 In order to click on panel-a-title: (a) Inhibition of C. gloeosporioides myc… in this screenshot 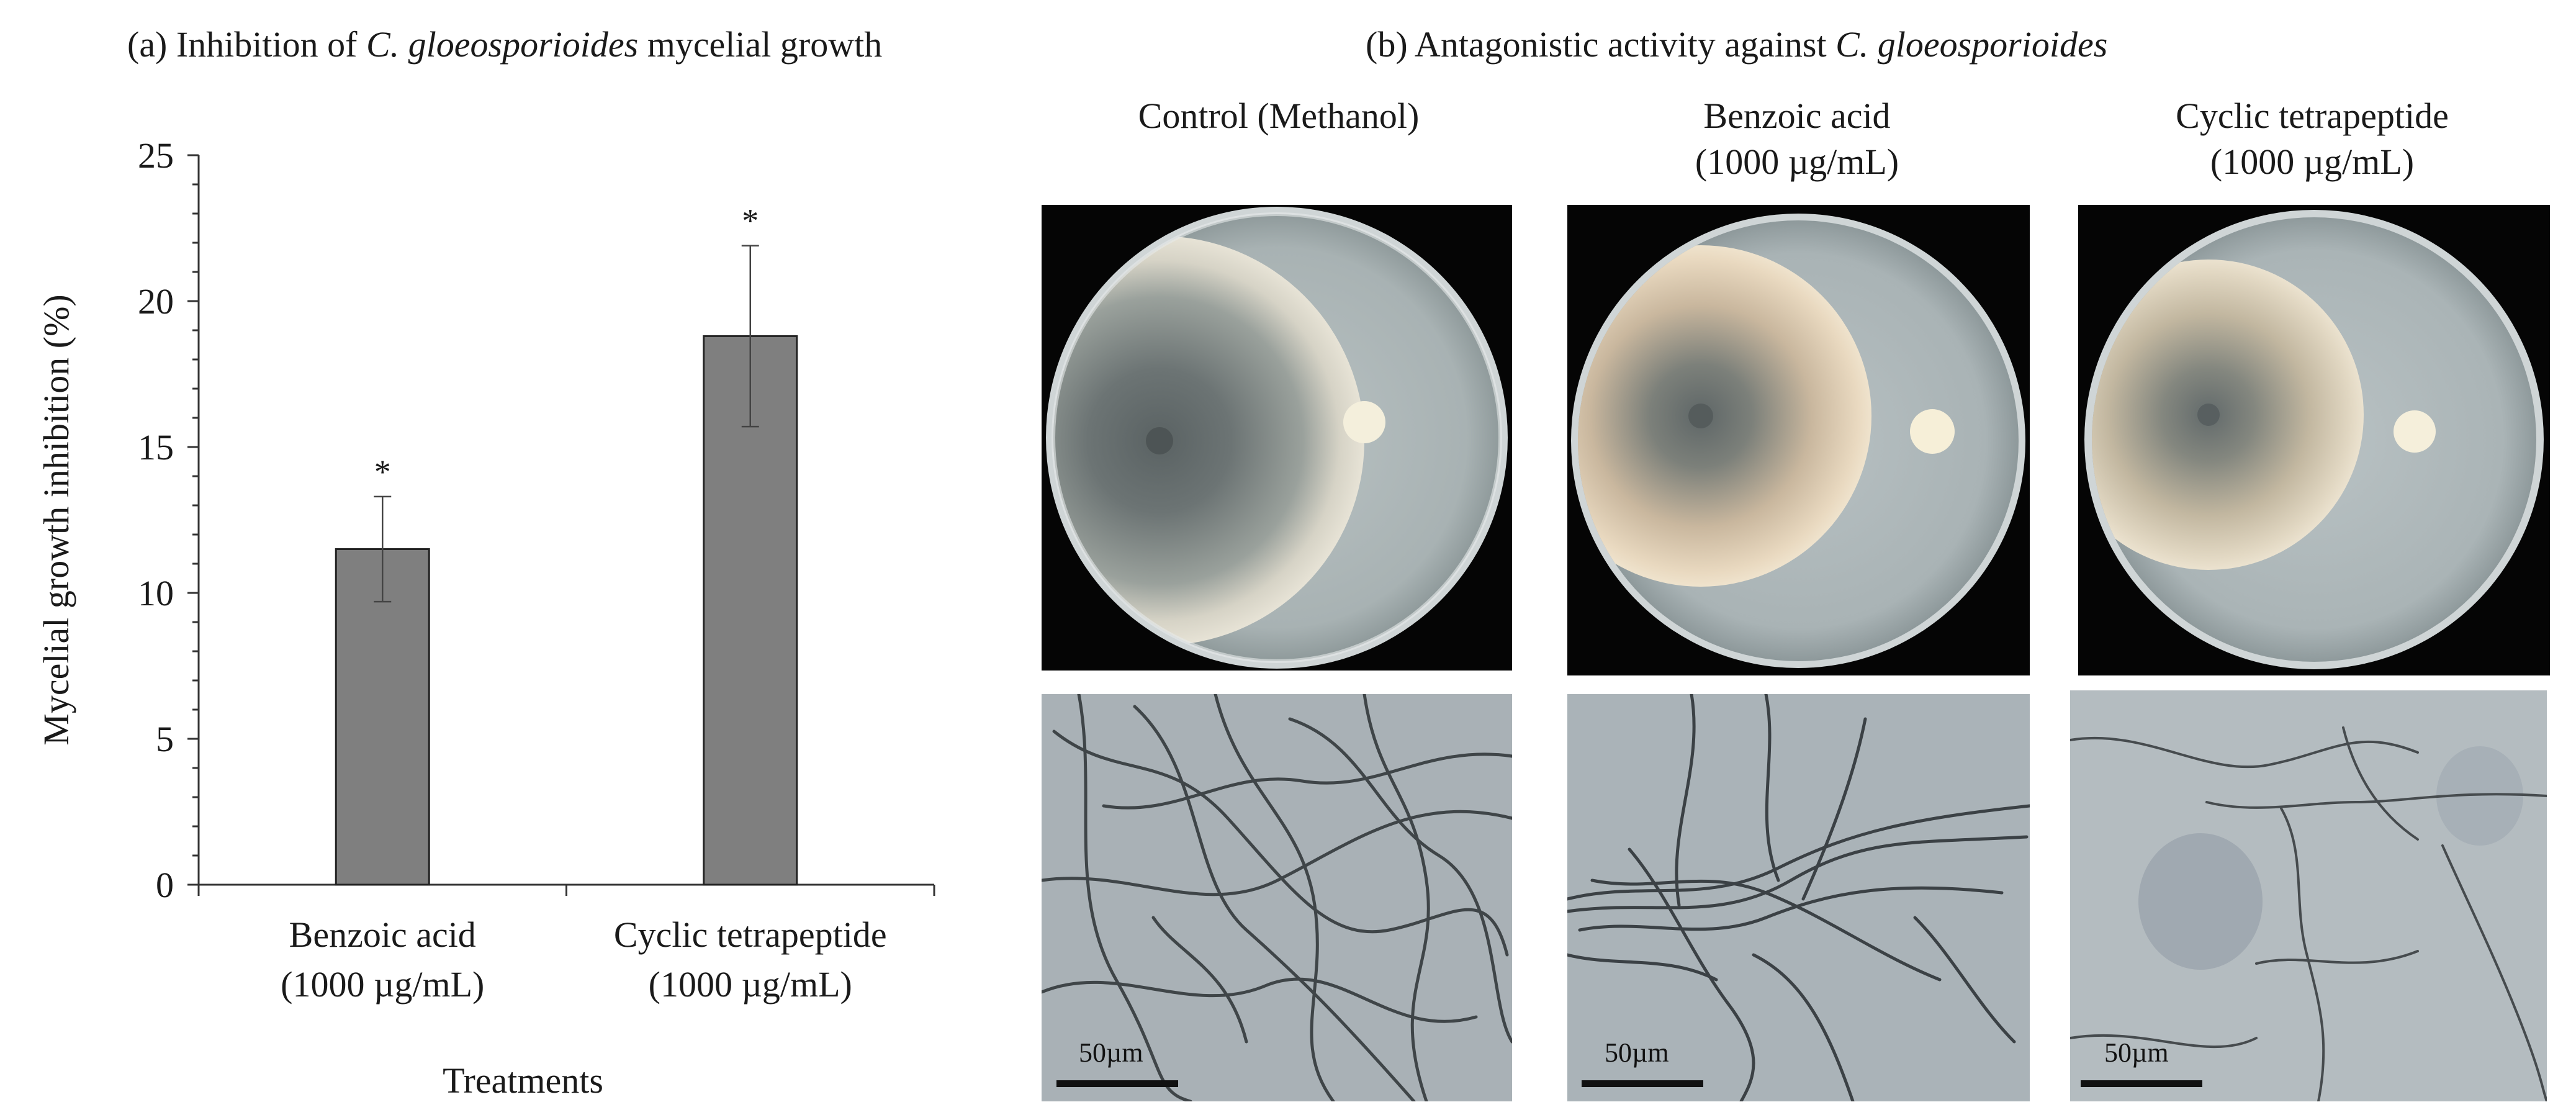, I will do `click(504, 44)`.